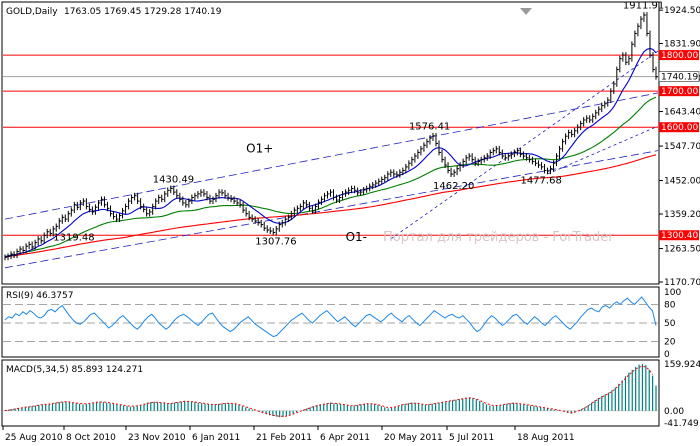 This screenshot has width=700, height=446. What do you see at coordinates (682, 283) in the screenshot?
I see `price-tick-label: 1170.70` at bounding box center [682, 283].